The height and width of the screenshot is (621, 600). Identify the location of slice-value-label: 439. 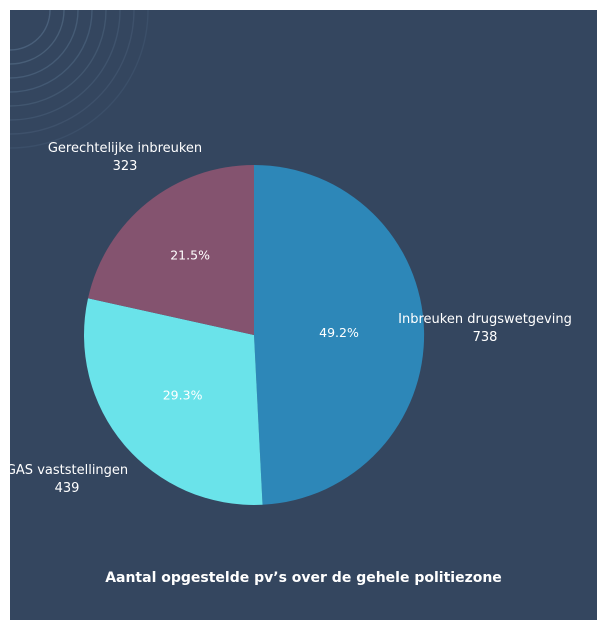
(67, 488).